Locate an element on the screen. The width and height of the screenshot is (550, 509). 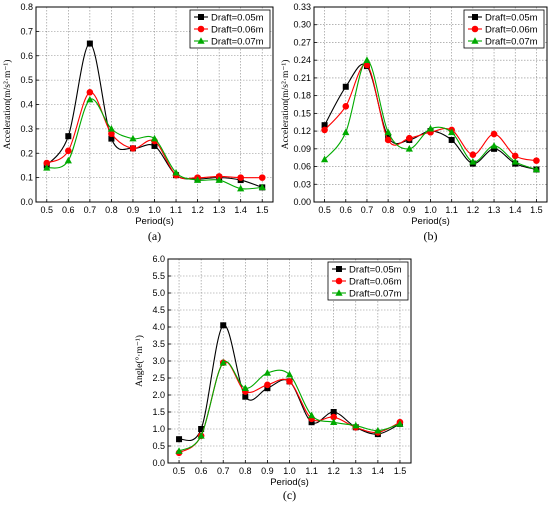
y-tick-label: 0.3 is located at coordinates (26, 129).